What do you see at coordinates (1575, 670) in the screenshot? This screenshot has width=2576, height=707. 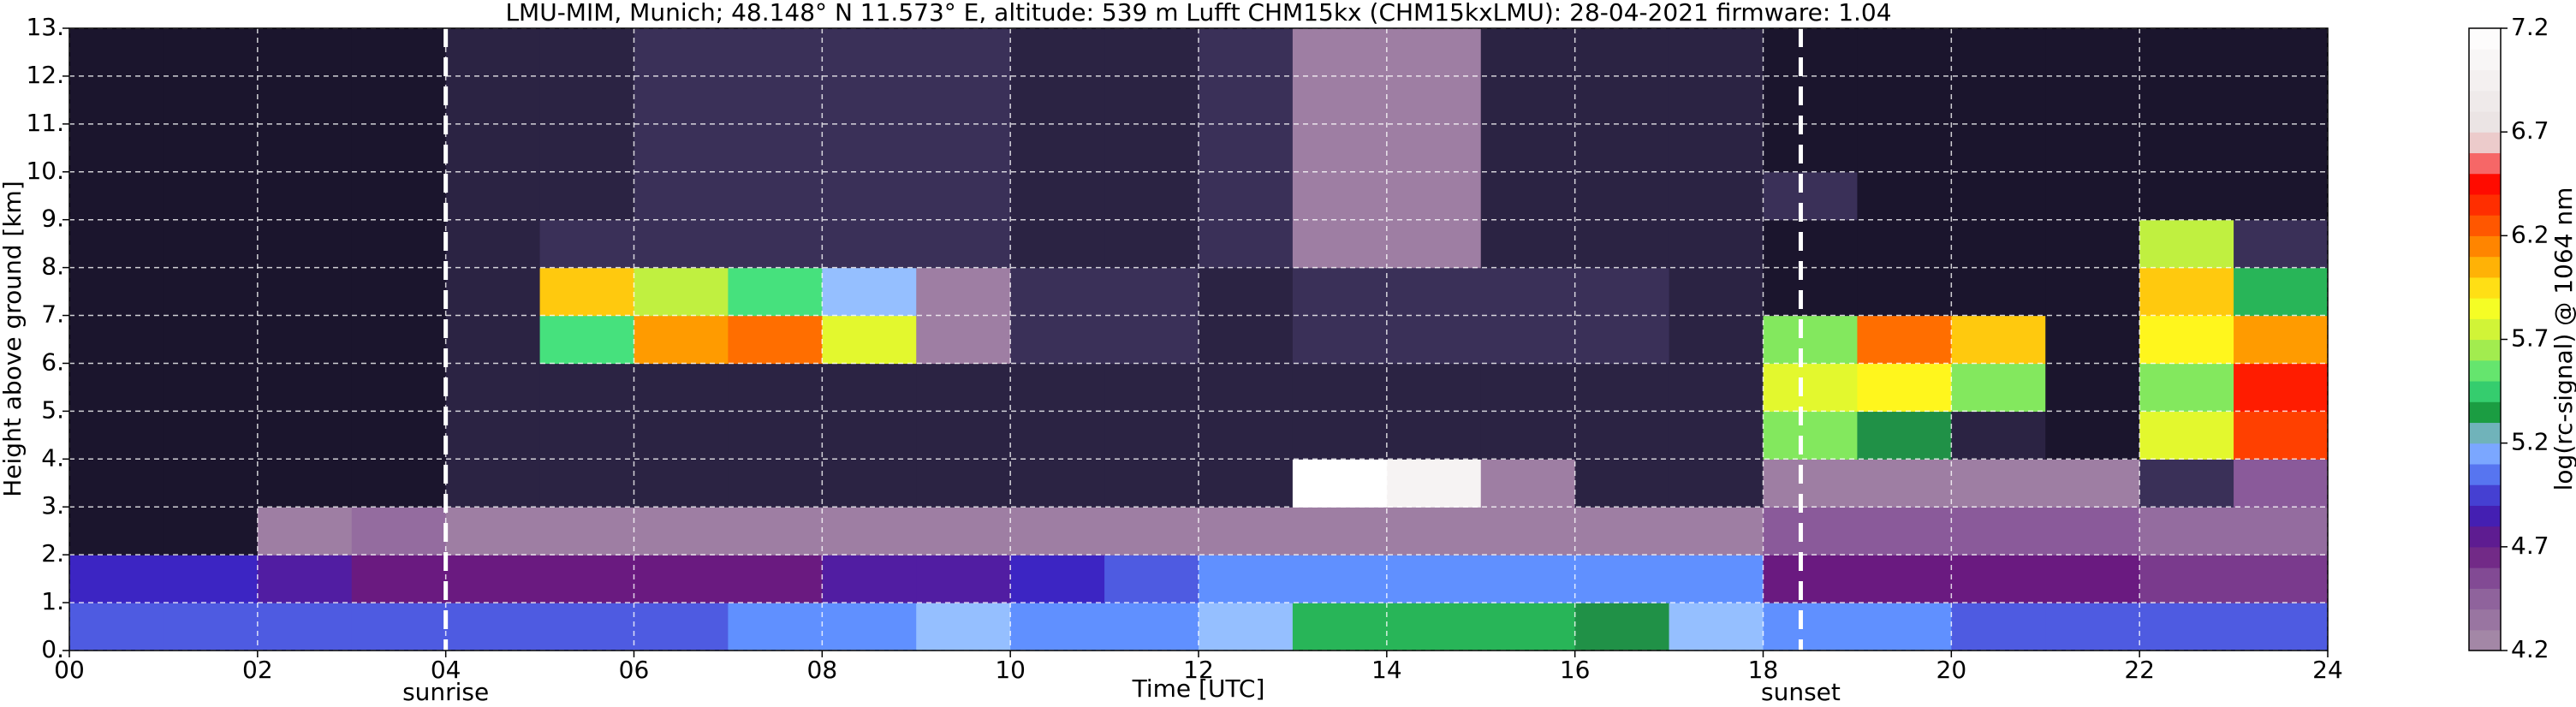 I see `x-tick-label: 16` at bounding box center [1575, 670].